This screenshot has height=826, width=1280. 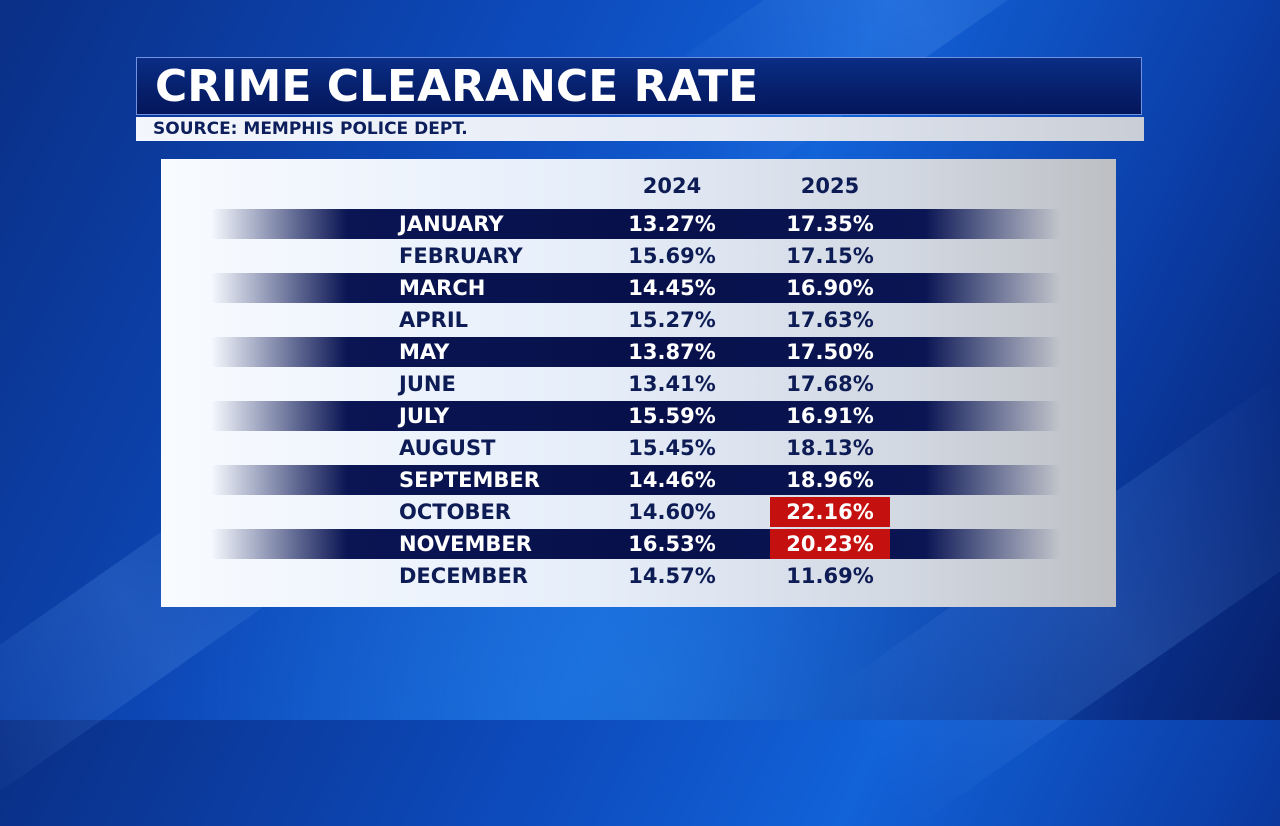 What do you see at coordinates (672, 512) in the screenshot?
I see `value-2024: 14.60%` at bounding box center [672, 512].